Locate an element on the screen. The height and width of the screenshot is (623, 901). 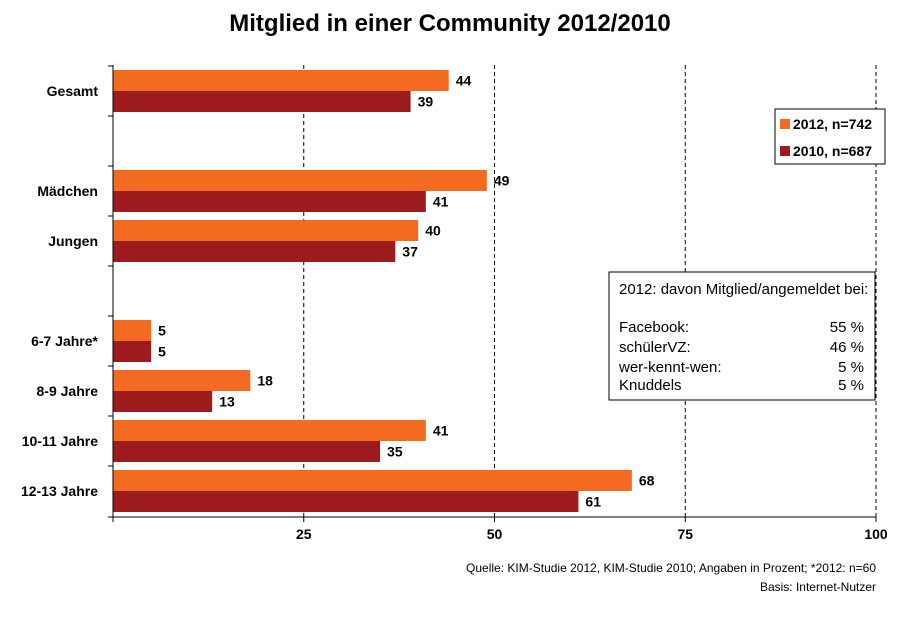
category-label: Mädchen is located at coordinates (67, 191).